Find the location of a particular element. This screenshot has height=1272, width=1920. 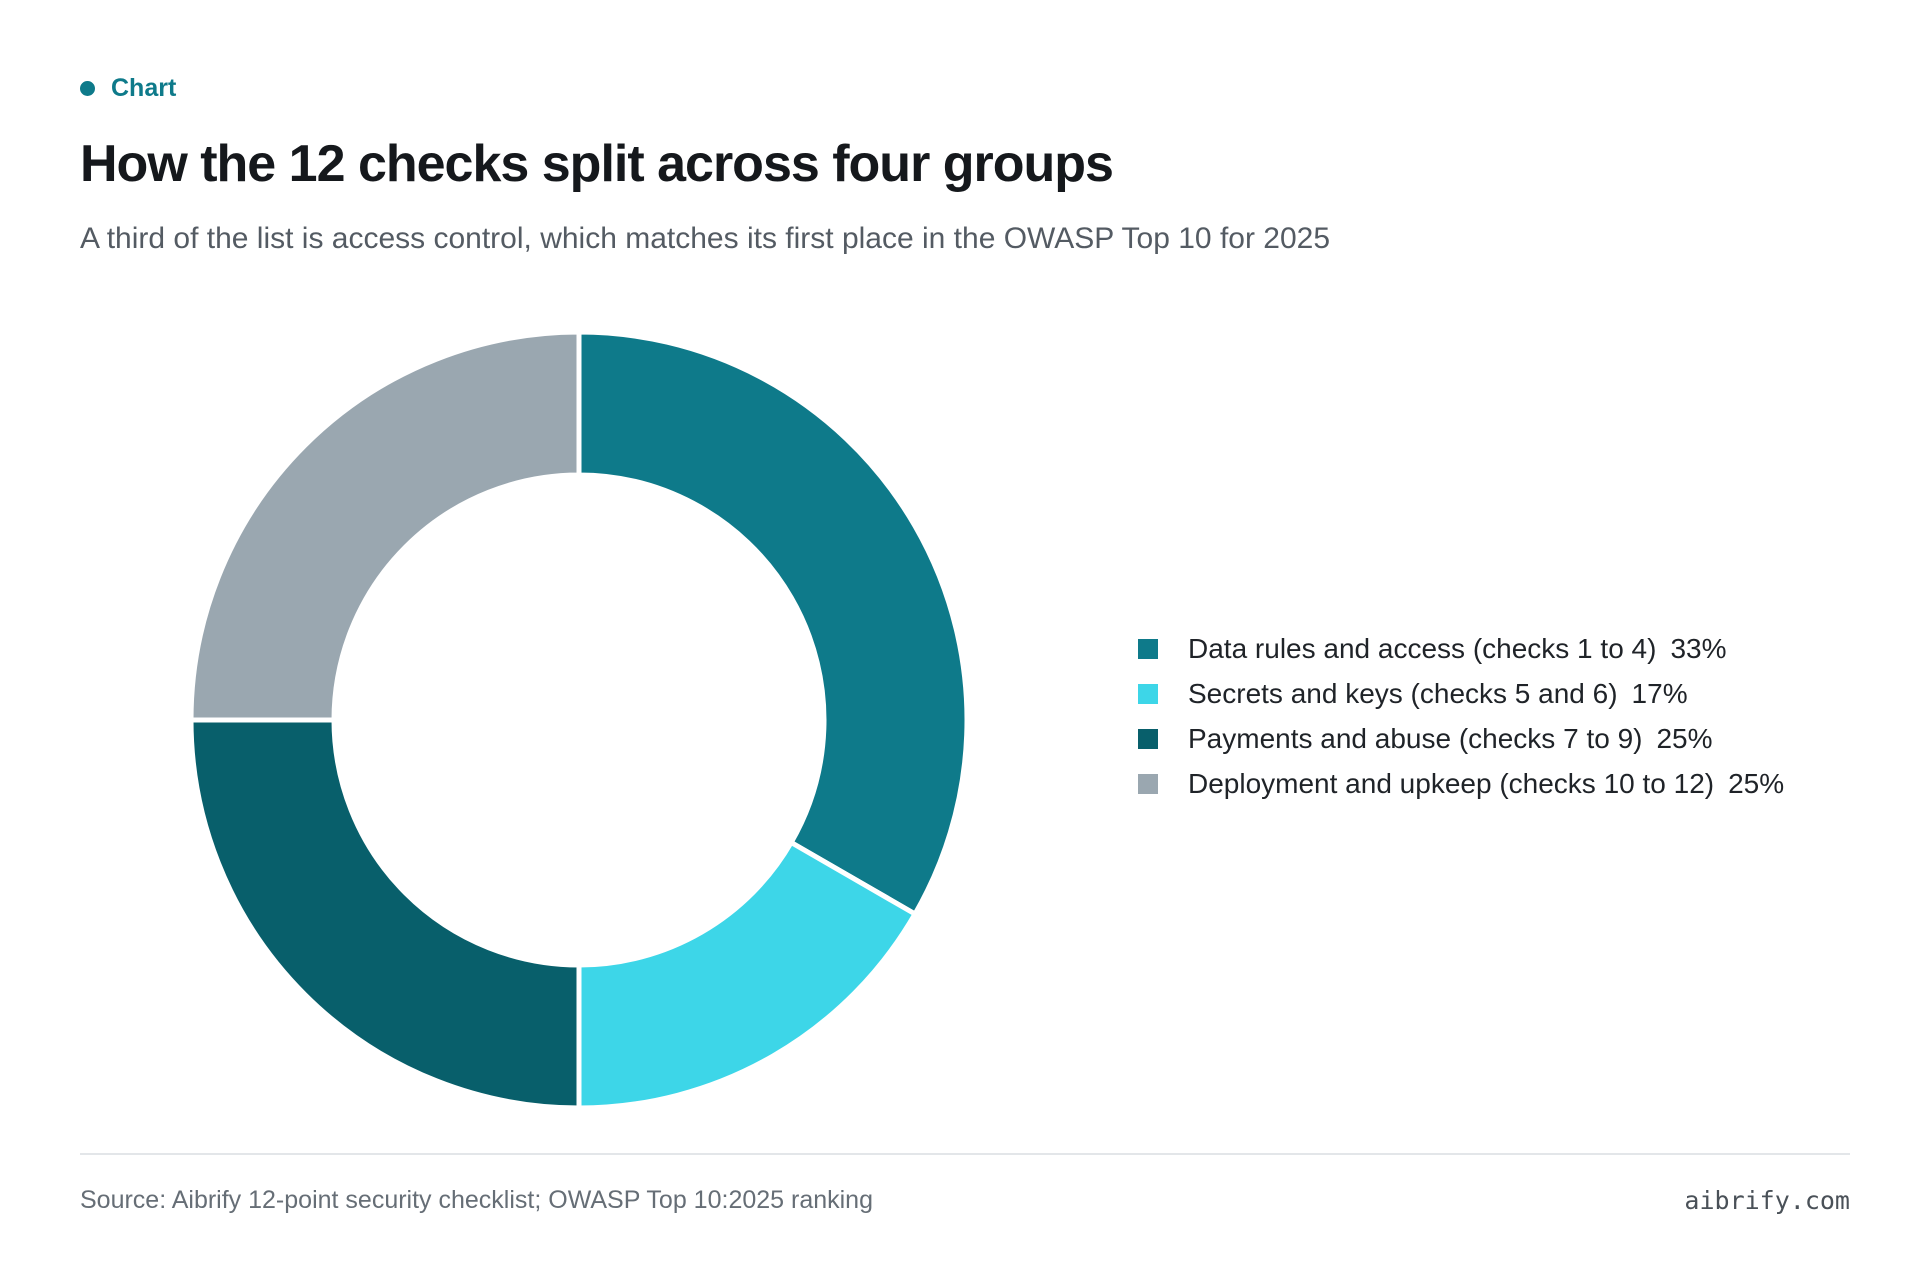

legend-percentage: 17% is located at coordinates (1659, 693).